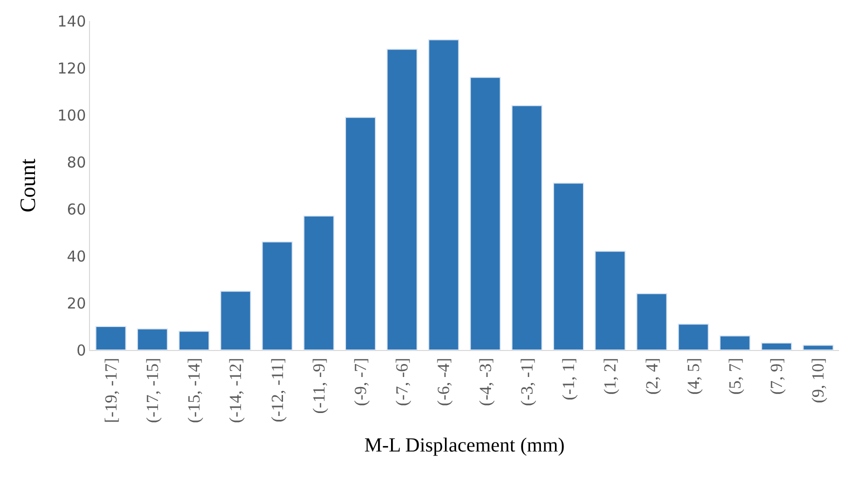  I want to click on x-tick-label: (-15, -14], so click(194, 390).